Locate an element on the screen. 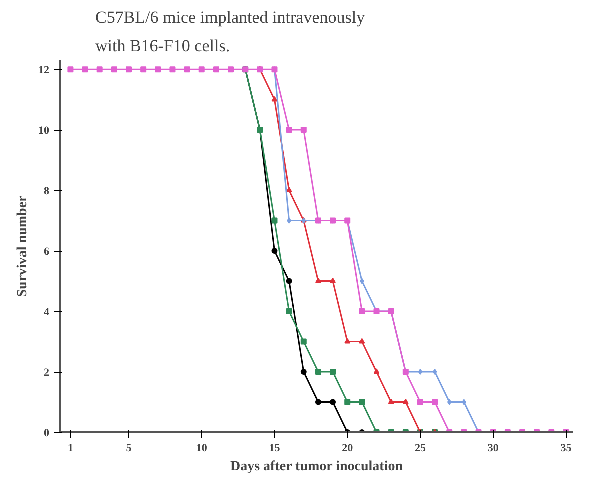  x-tick-label: 5 is located at coordinates (129, 448).